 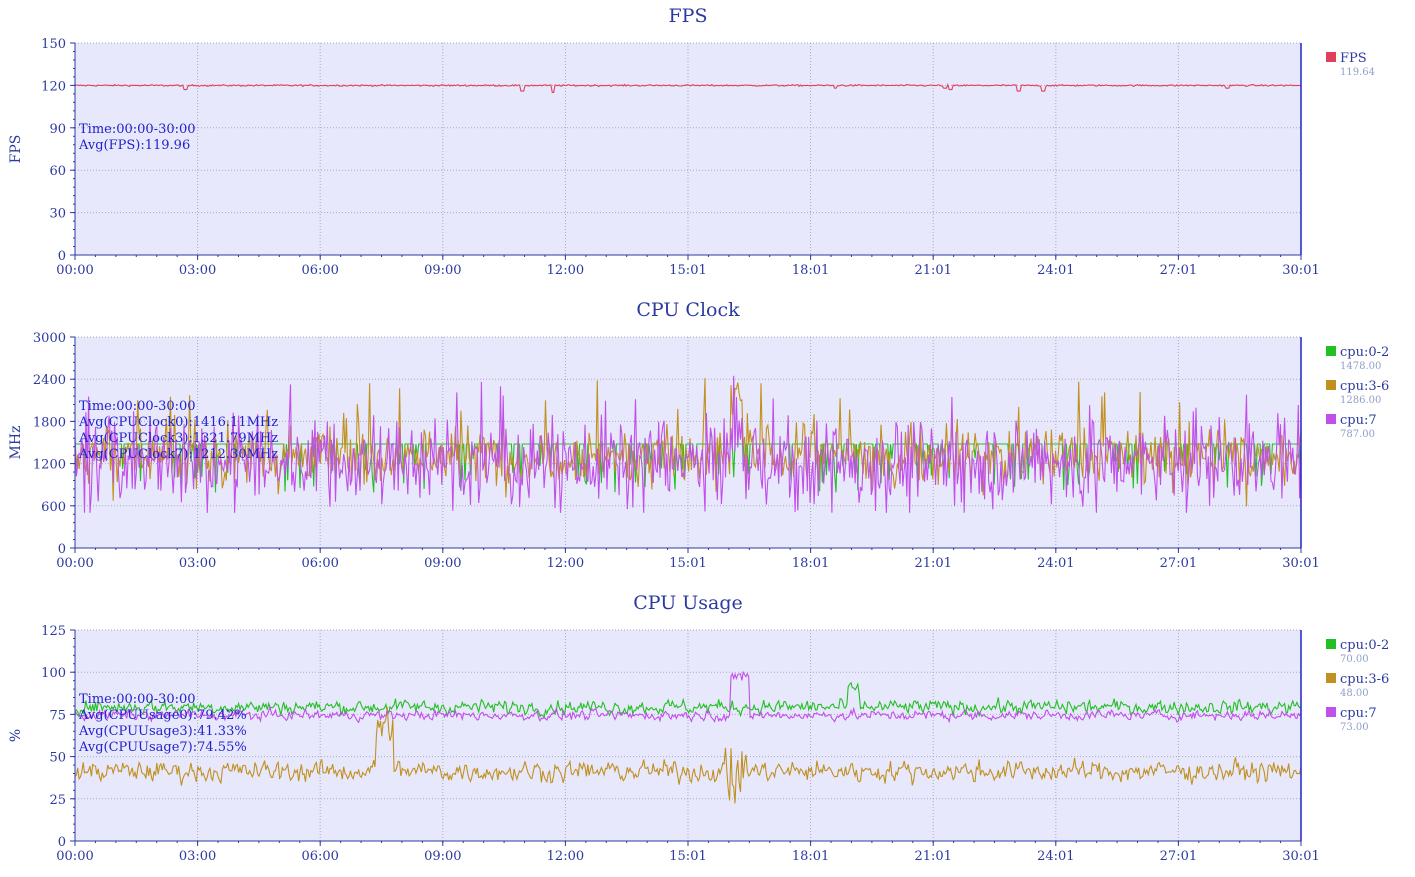 What do you see at coordinates (162, 715) in the screenshot?
I see `stats-annotation: Avg(CPUUsage0):79.42%` at bounding box center [162, 715].